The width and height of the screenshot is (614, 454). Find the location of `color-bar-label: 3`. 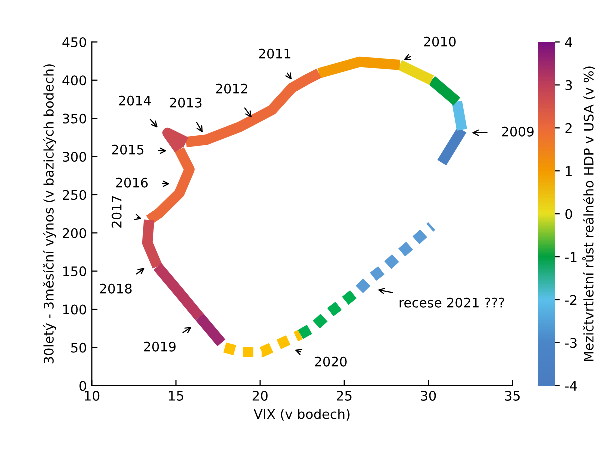

color-bar-label: 3 is located at coordinates (569, 85).